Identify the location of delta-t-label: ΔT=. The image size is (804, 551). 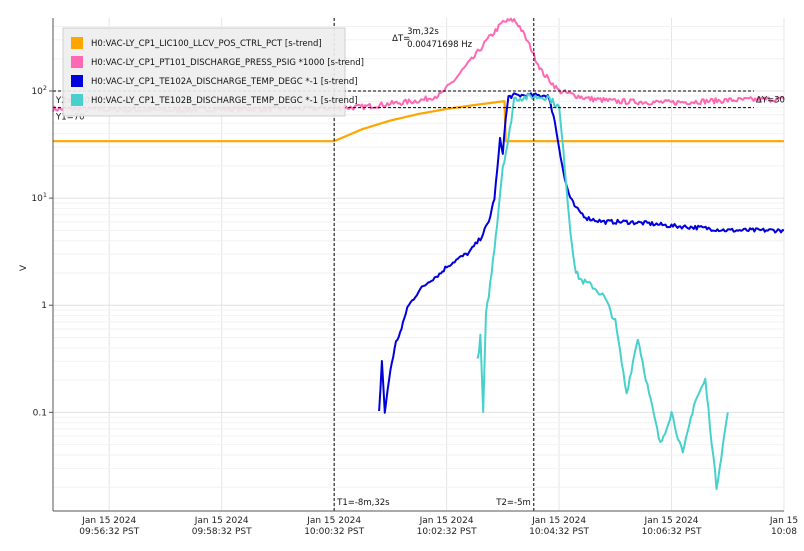
(401, 39).